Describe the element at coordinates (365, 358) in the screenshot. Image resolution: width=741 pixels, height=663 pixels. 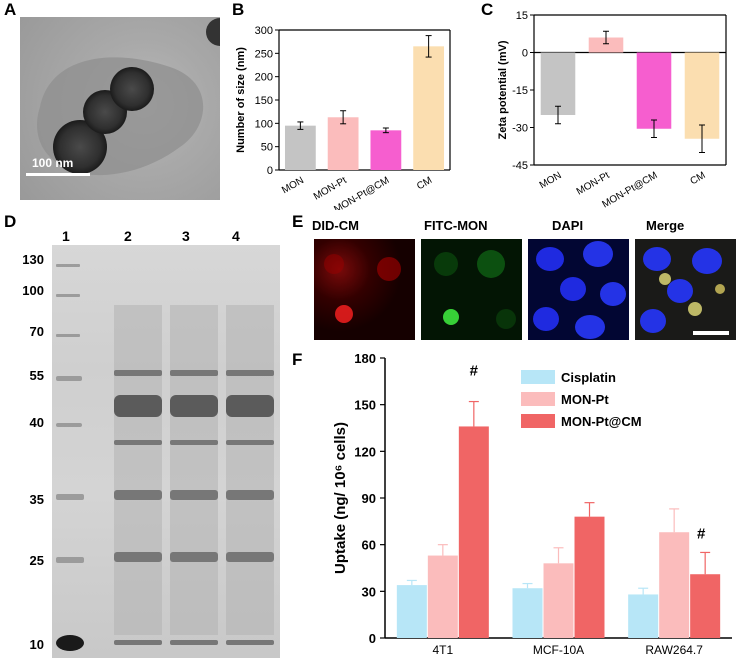
I see `y-tick-label: 180` at that location.